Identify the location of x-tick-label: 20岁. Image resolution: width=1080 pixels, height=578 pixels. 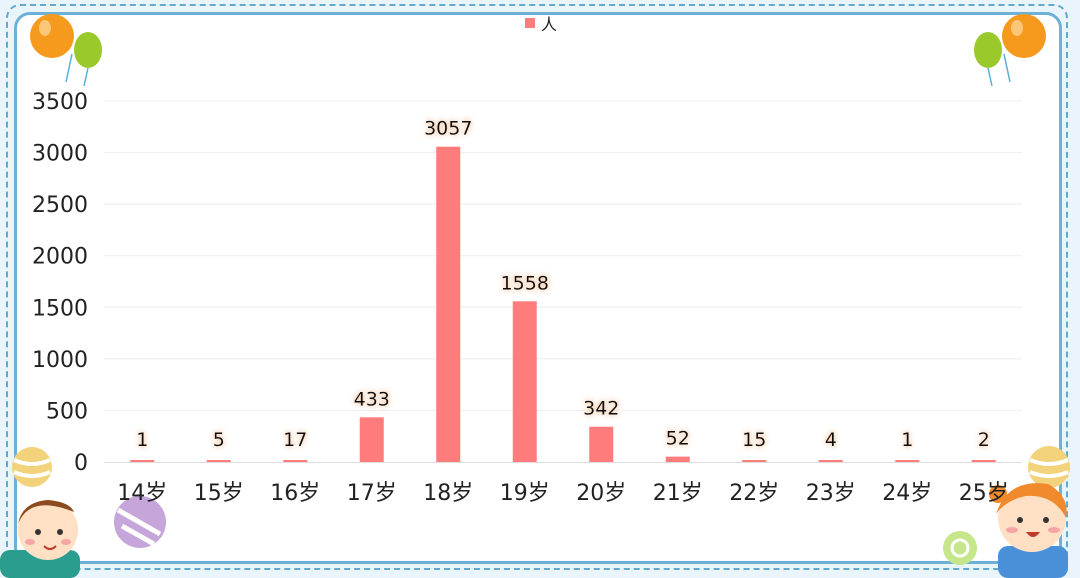
(601, 493).